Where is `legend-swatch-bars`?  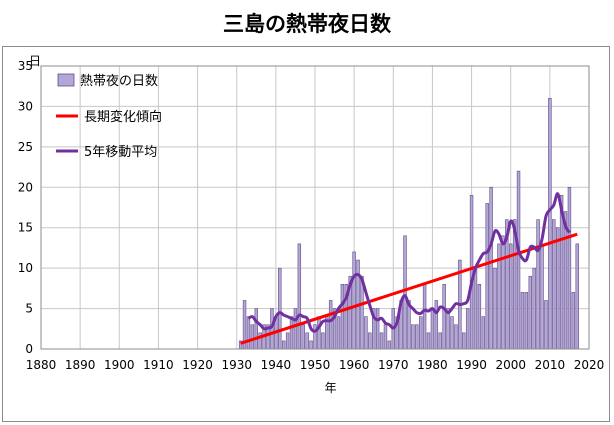
legend-swatch-bars is located at coordinates (66, 80).